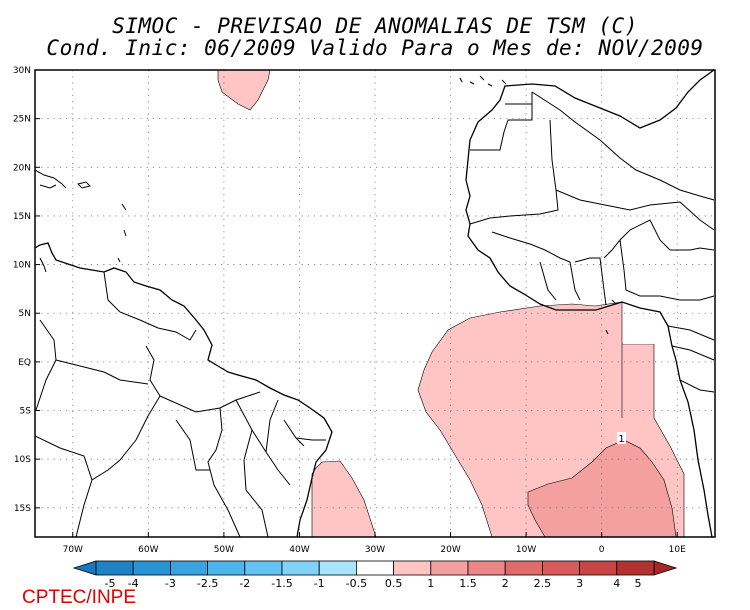 This screenshot has width=750, height=610. Describe the element at coordinates (224, 550) in the screenshot. I see `lon-label: 50W` at that location.